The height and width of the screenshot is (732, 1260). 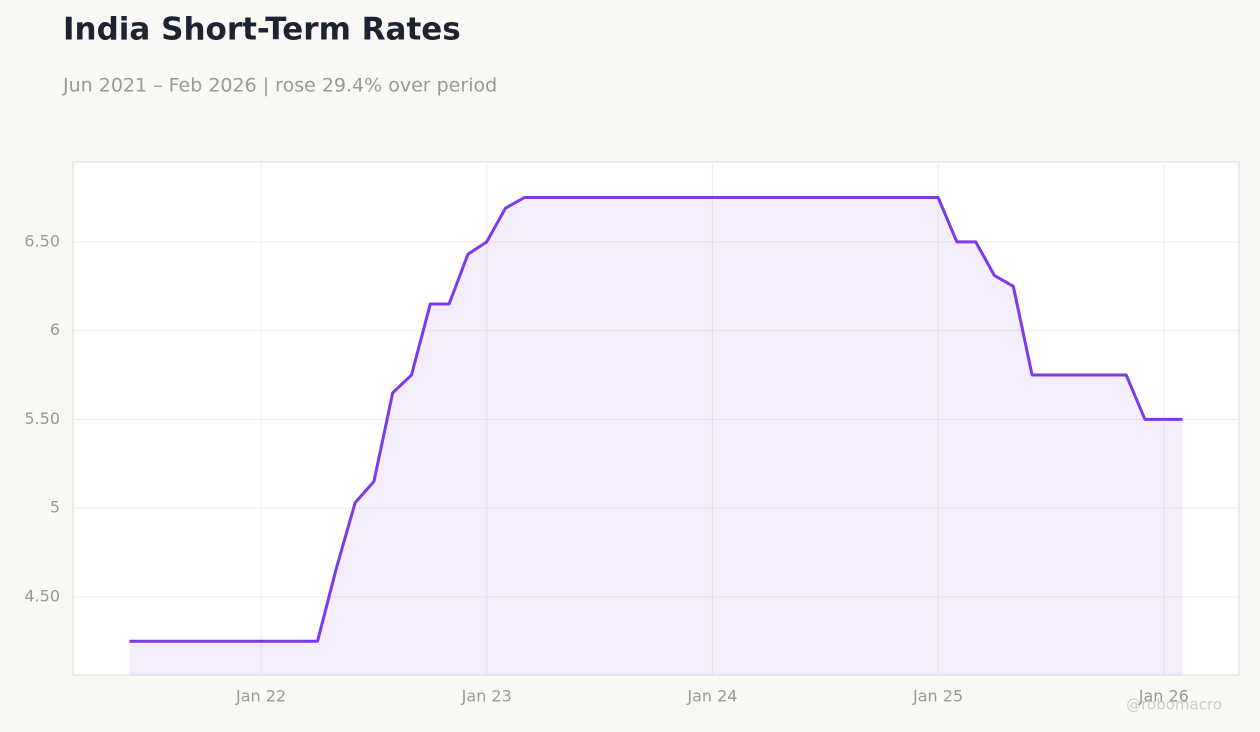 I want to click on y-tick-label: 6.50, so click(x=42, y=240).